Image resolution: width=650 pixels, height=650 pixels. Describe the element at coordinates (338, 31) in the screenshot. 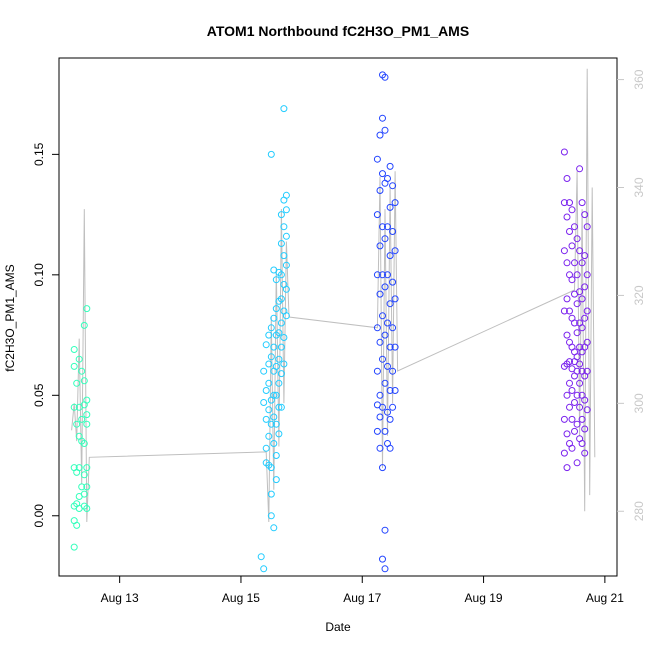

I see `chart-title: ATOM1 Northbound fC2H3O_PM1_AMS` at that location.